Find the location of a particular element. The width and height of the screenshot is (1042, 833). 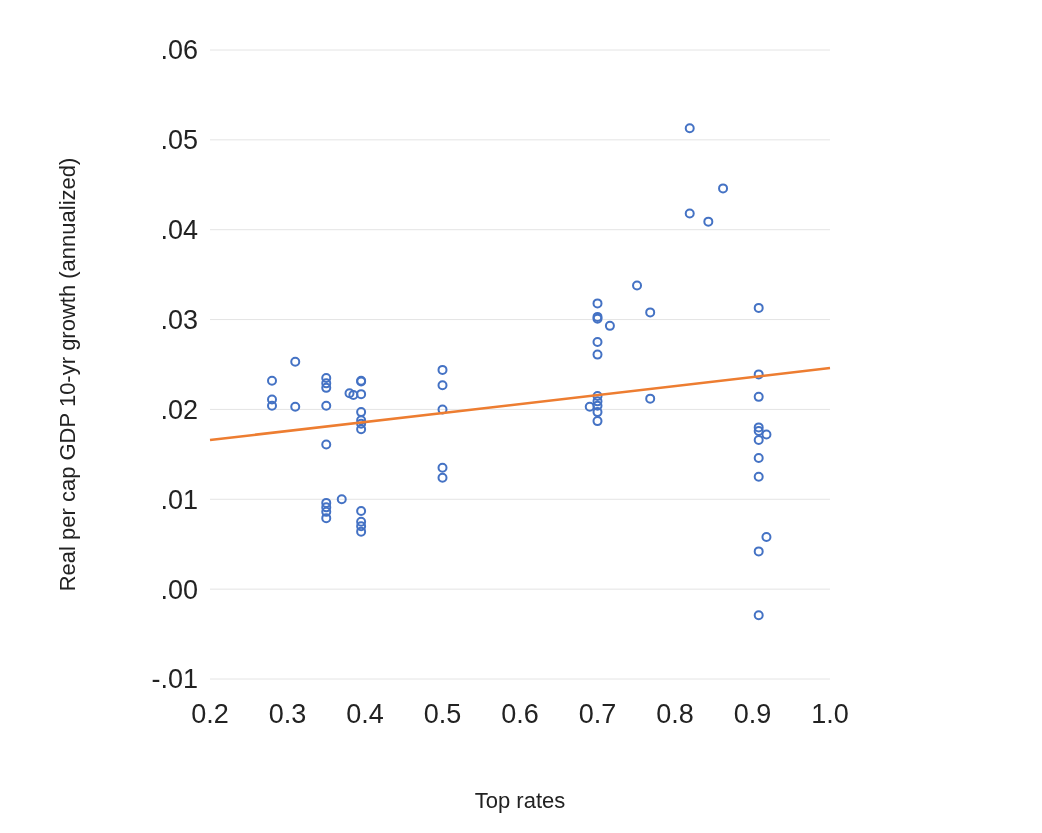

x-tick-label: 0.5 is located at coordinates (442, 714).